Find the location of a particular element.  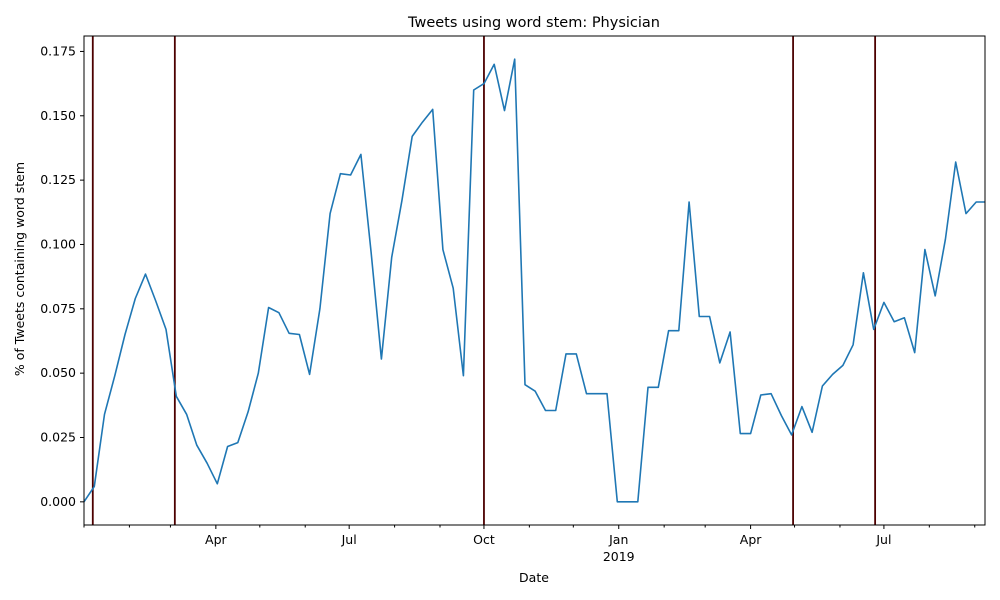

y-tick-label: 0.075 is located at coordinates (58, 308).